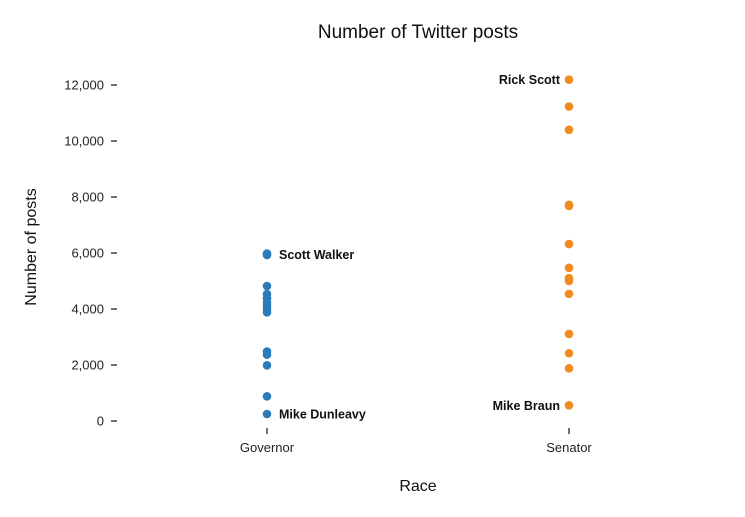  What do you see at coordinates (418, 32) in the screenshot?
I see `chart-title: Number of Twitter posts` at bounding box center [418, 32].